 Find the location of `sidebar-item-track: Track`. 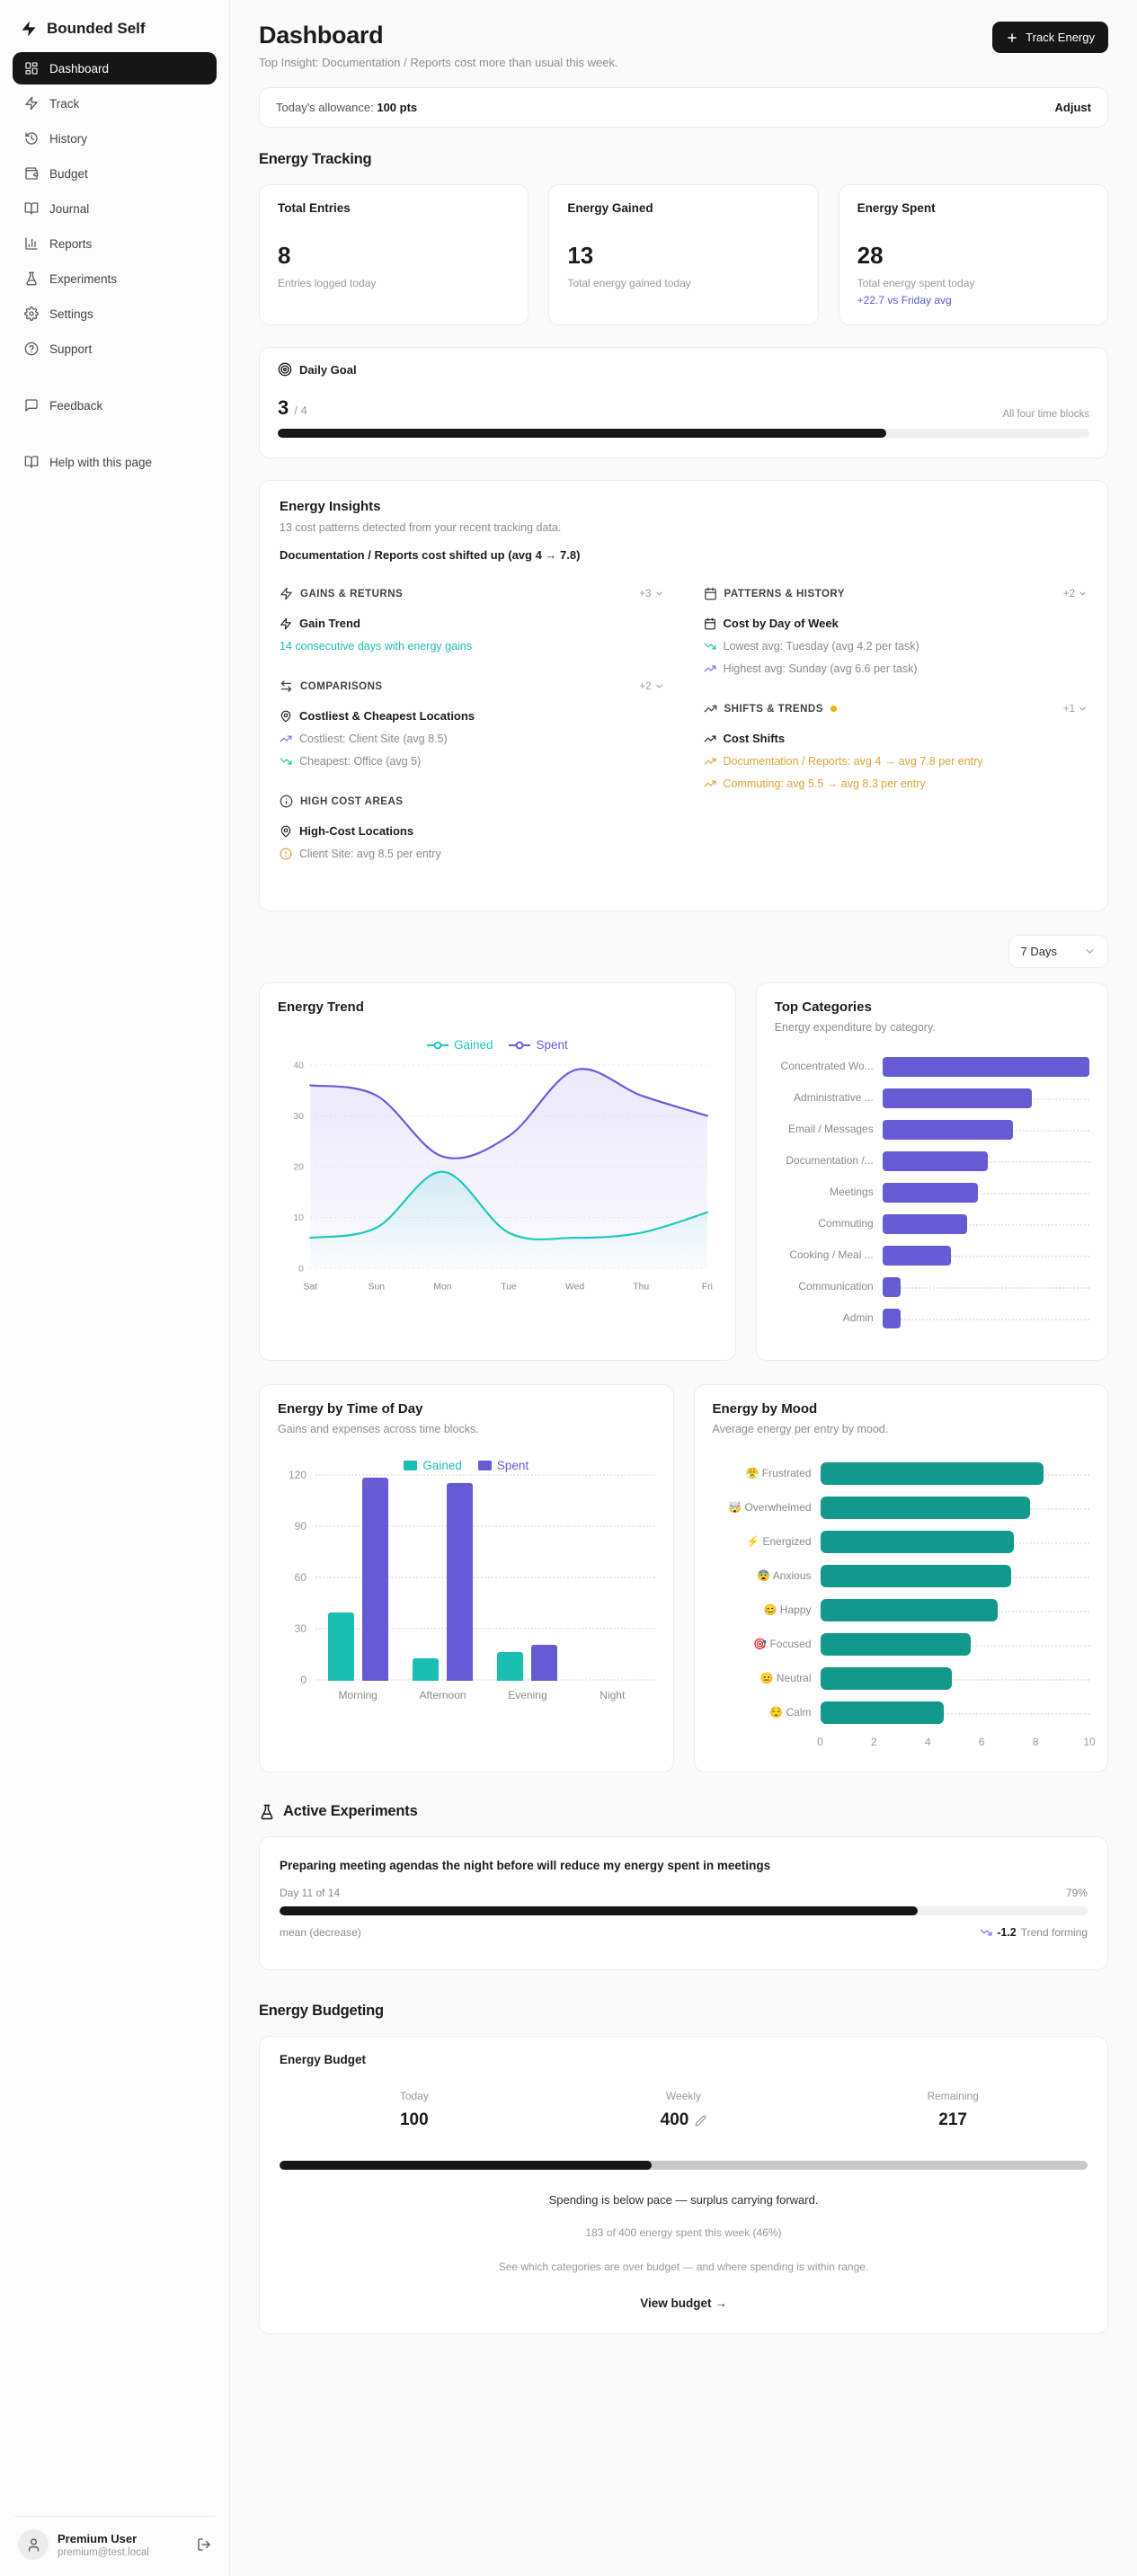

sidebar-item-track: Track is located at coordinates (115, 103).